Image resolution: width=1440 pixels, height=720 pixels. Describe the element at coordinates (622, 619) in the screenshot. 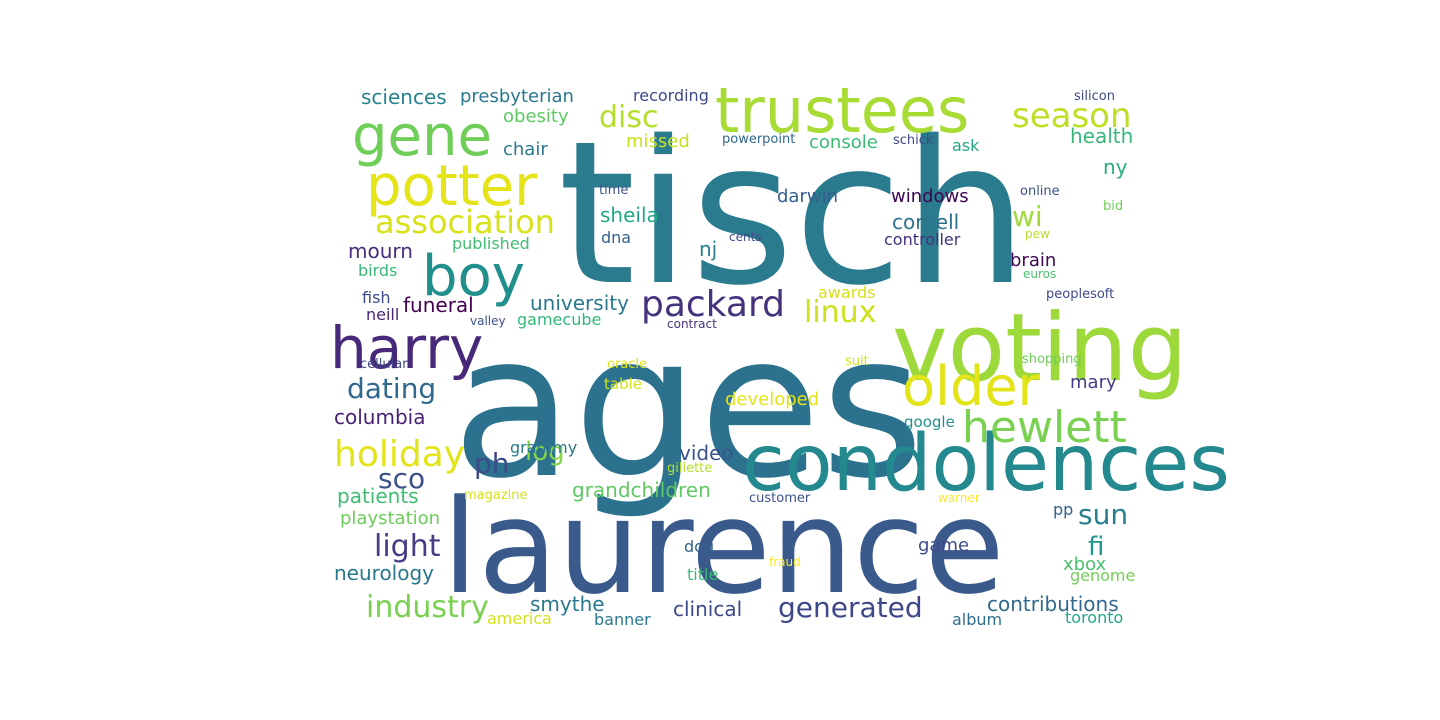

I see `word-banner: banner` at that location.